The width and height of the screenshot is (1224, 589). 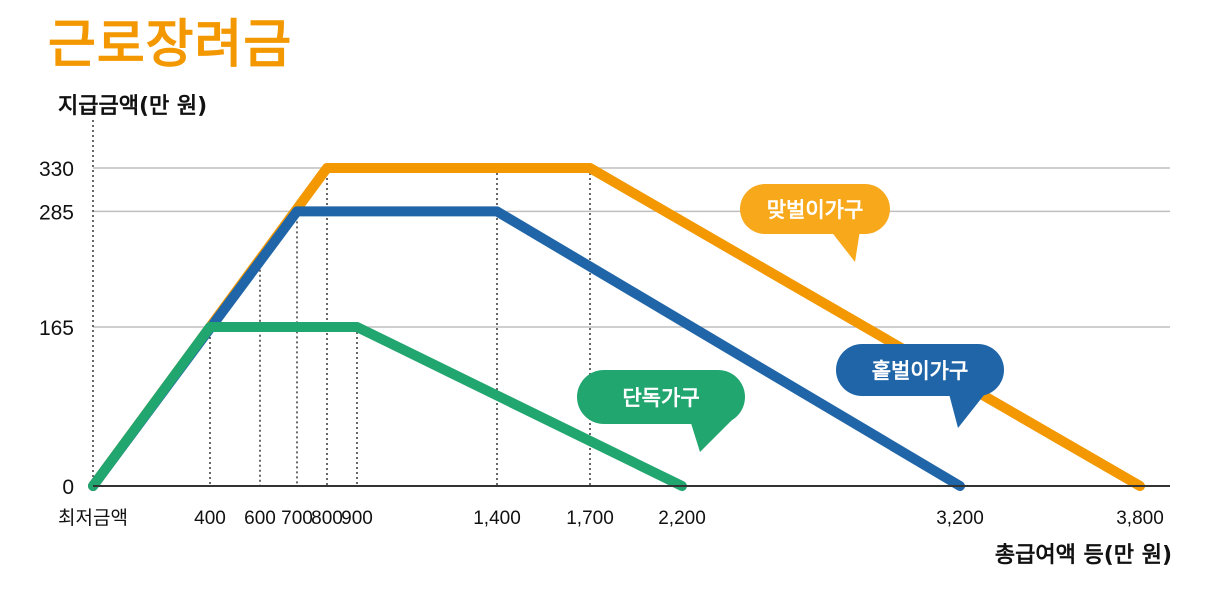 I want to click on x-tick-label: 400, so click(x=210, y=518).